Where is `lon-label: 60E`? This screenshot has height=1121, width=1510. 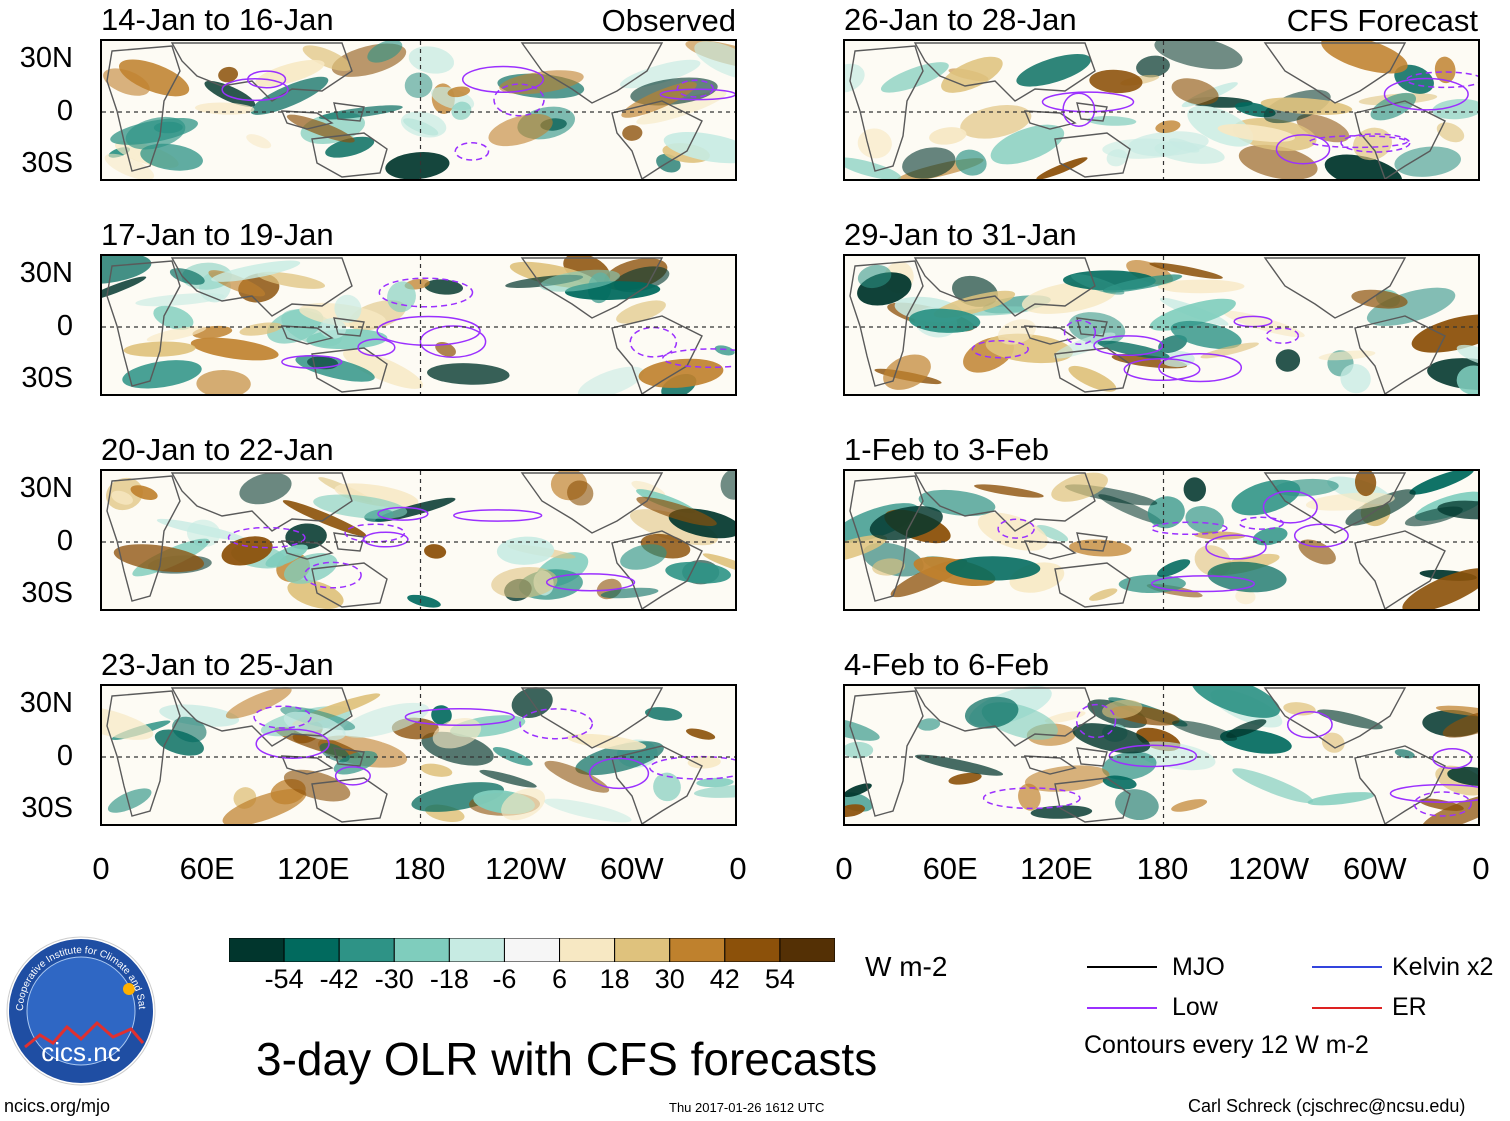
lon-label: 60E is located at coordinates (207, 868).